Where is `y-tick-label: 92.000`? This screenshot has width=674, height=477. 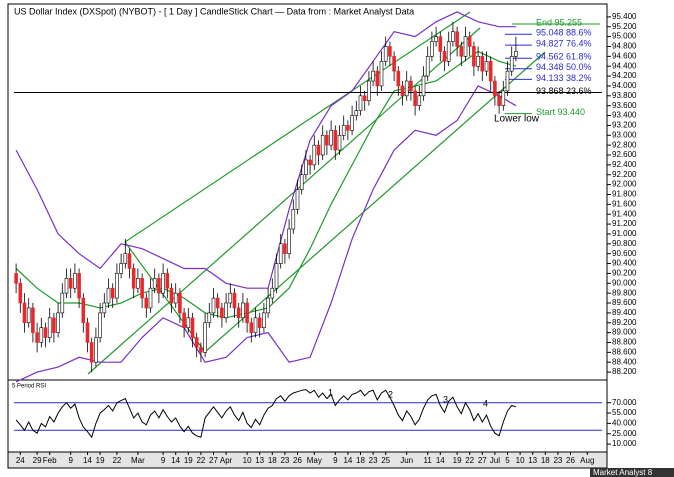
y-tick-label: 92.000 is located at coordinates (624, 184).